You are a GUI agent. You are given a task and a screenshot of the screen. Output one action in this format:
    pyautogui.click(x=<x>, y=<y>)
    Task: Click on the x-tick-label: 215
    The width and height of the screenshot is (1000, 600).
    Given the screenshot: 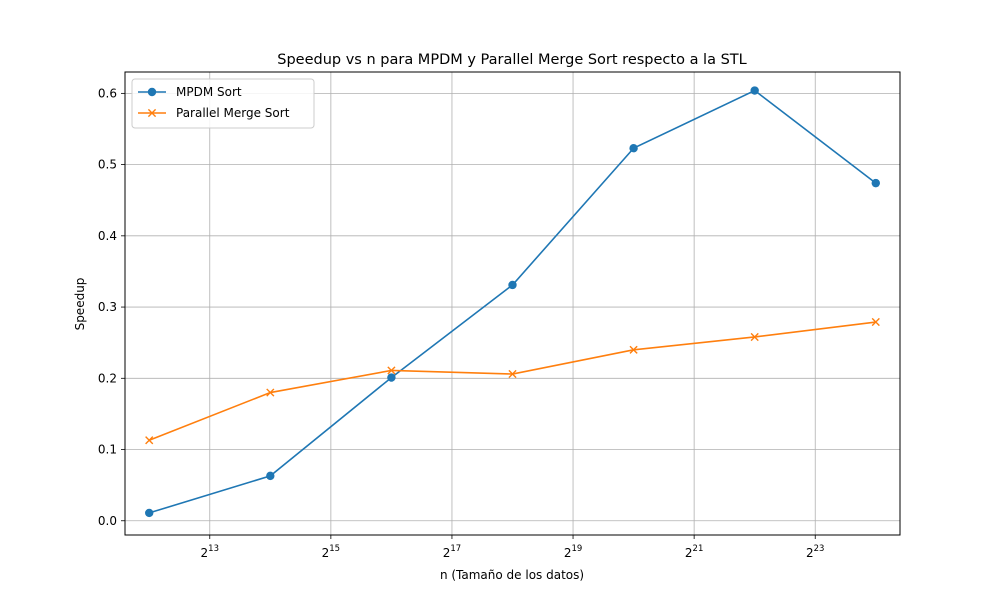 What is the action you would take?
    pyautogui.click(x=331, y=552)
    